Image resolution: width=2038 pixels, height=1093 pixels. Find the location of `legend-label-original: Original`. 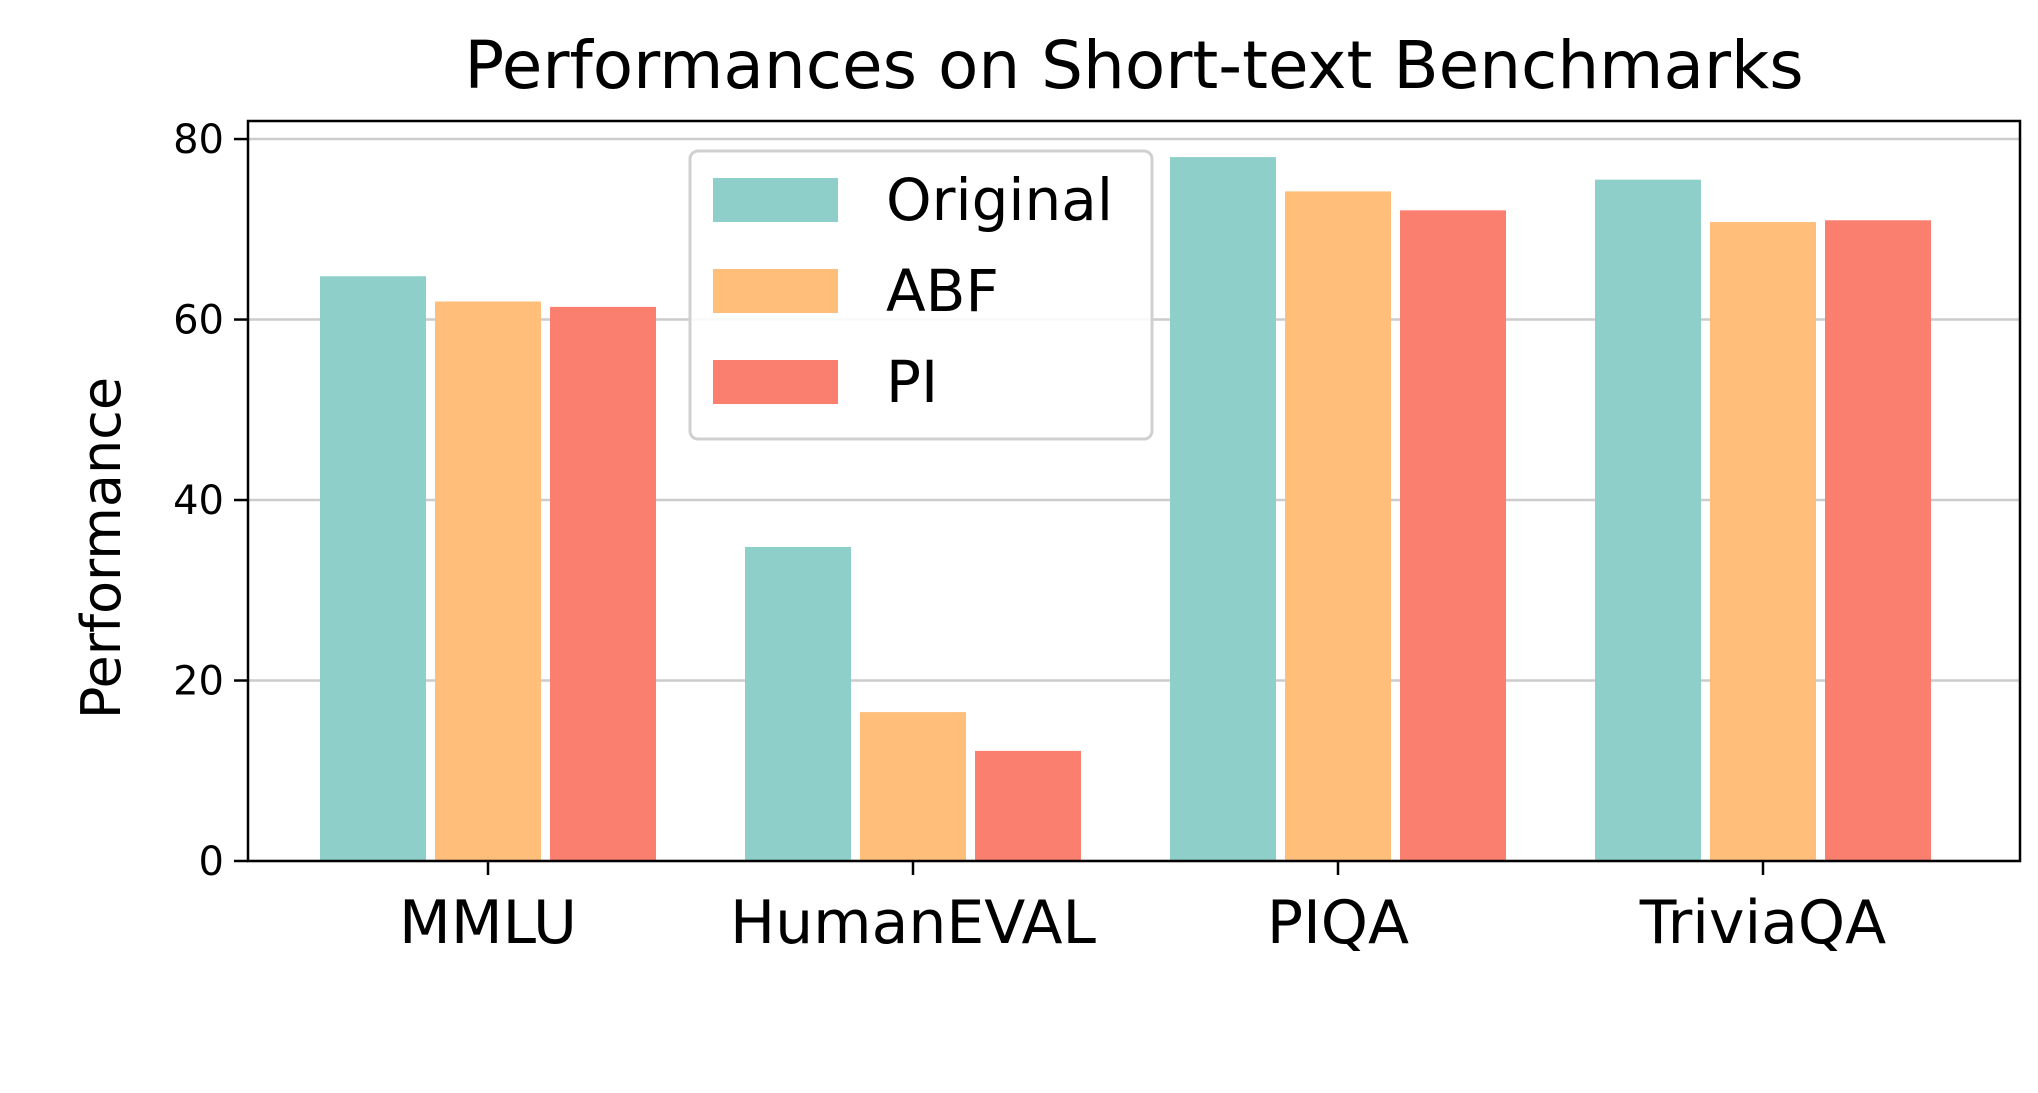

legend-label-original: Original is located at coordinates (999, 200).